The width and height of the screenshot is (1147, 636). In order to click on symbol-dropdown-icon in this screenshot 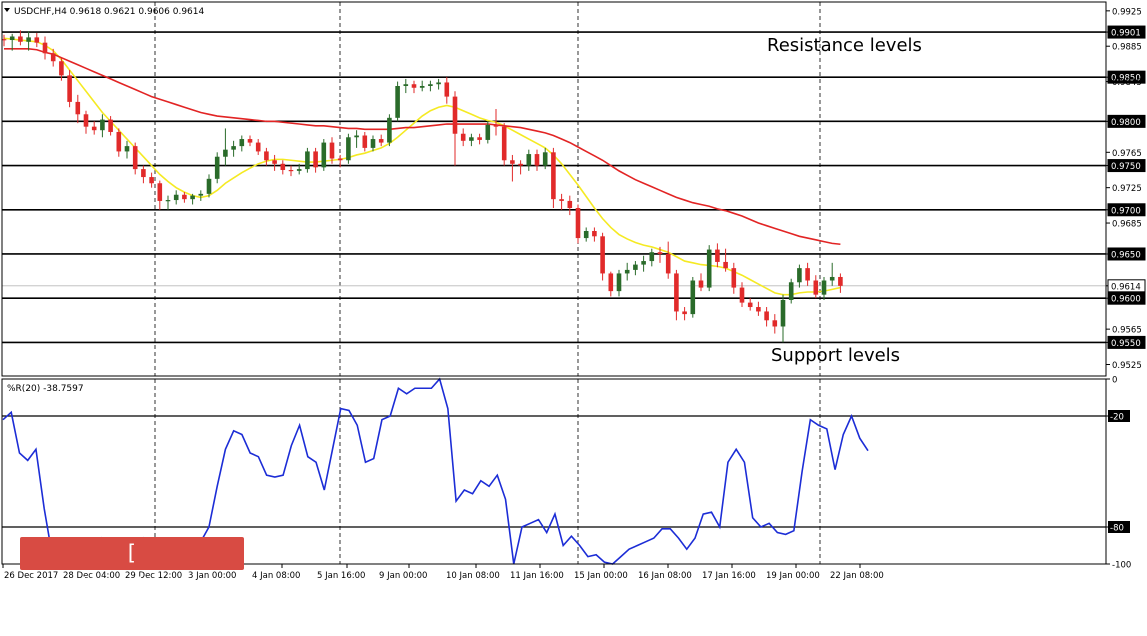, I will do `click(7, 10)`.